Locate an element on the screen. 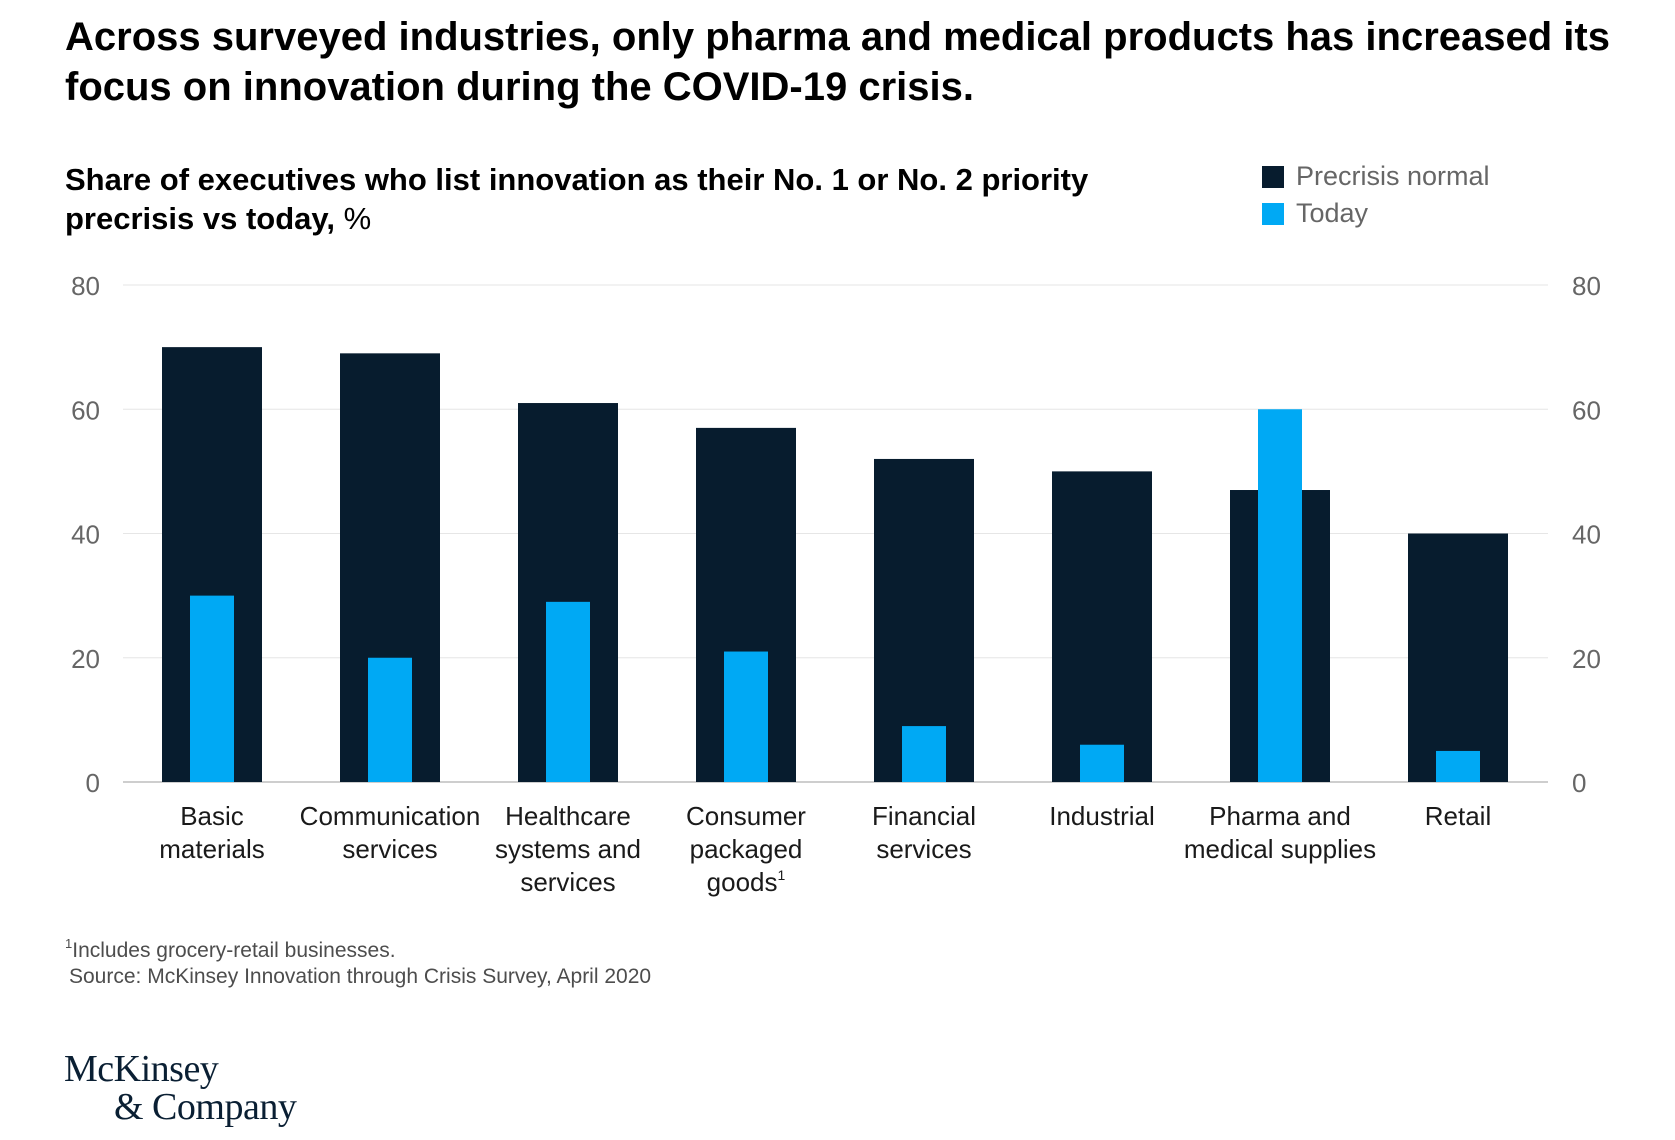 Image resolution: width=1675 pixels, height=1140 pixels. x-category-label-line: Communication is located at coordinates (390, 816).